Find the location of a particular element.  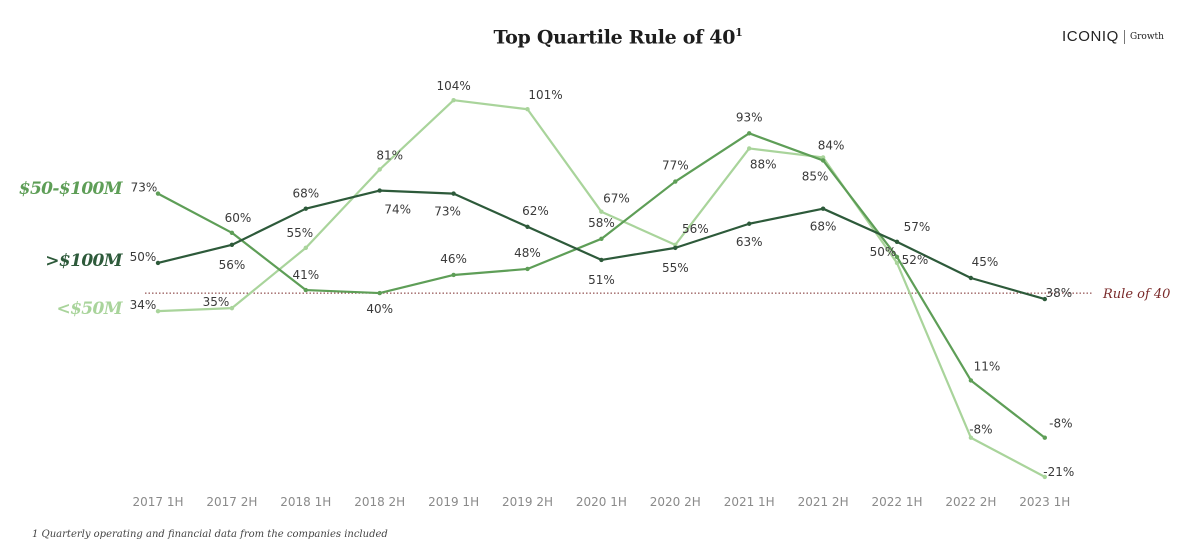

x-tick-label: 2017 2H is located at coordinates (231, 502).